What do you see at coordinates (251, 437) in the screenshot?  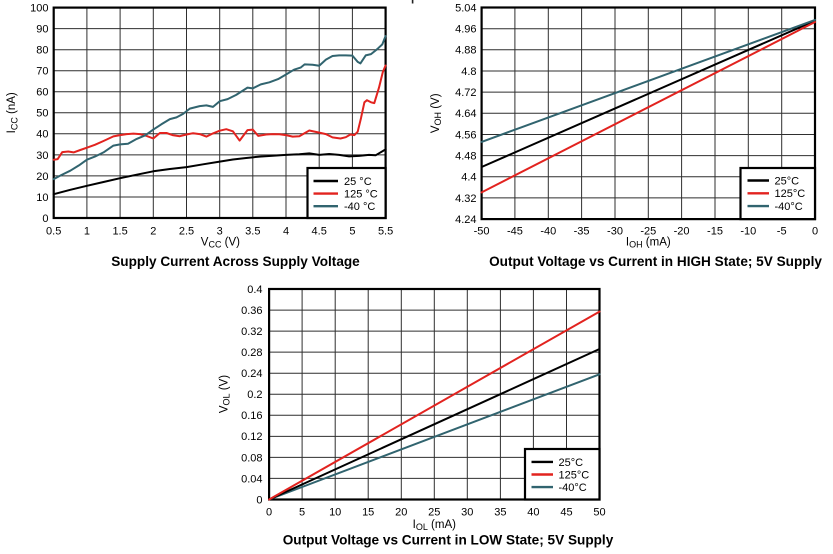 I see `svg-text: 0.12` at bounding box center [251, 437].